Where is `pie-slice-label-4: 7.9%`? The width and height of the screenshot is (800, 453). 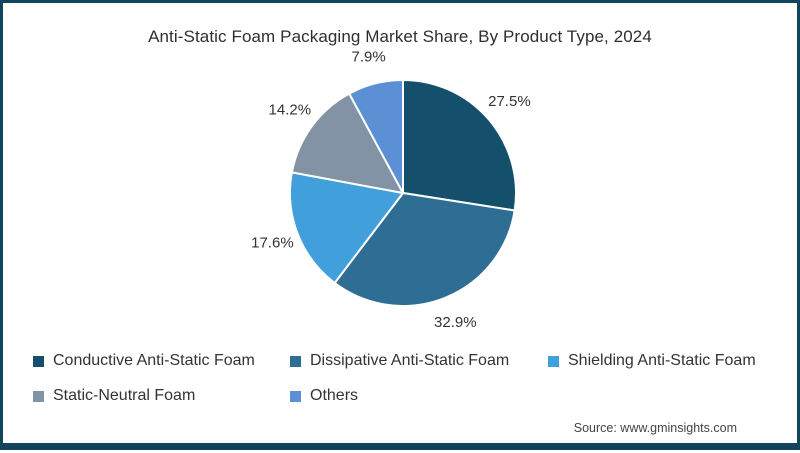 pie-slice-label-4: 7.9% is located at coordinates (368, 56).